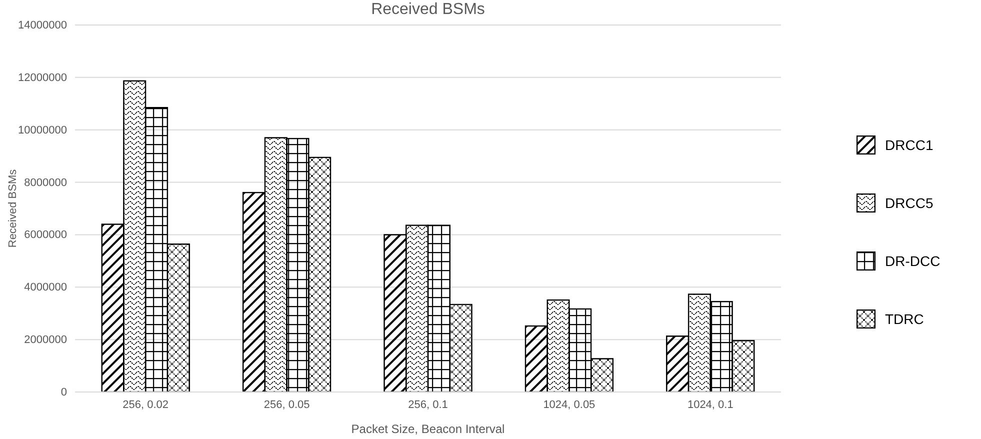 Image resolution: width=981 pixels, height=439 pixels. I want to click on y-tick-label: 4000000, so click(45, 288).